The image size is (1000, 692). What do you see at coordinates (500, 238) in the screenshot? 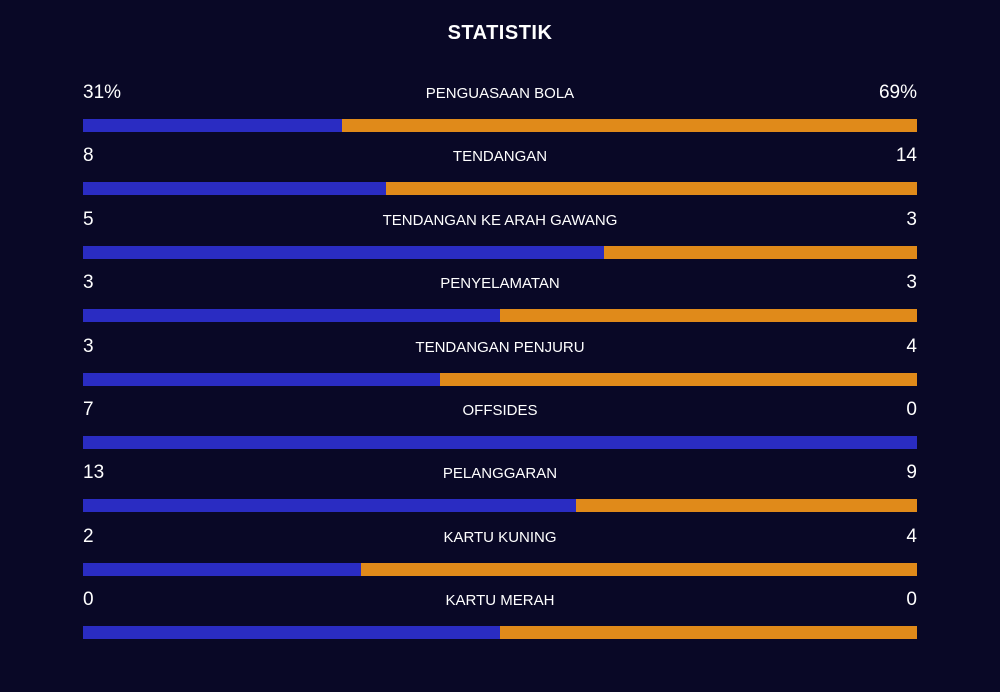
I see `stat-row-shots-on-target: 5 TENDANGAN KE ARAH GAWANG 3` at bounding box center [500, 238].